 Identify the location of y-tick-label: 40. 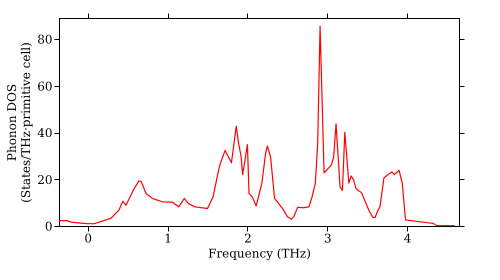
(44, 133).